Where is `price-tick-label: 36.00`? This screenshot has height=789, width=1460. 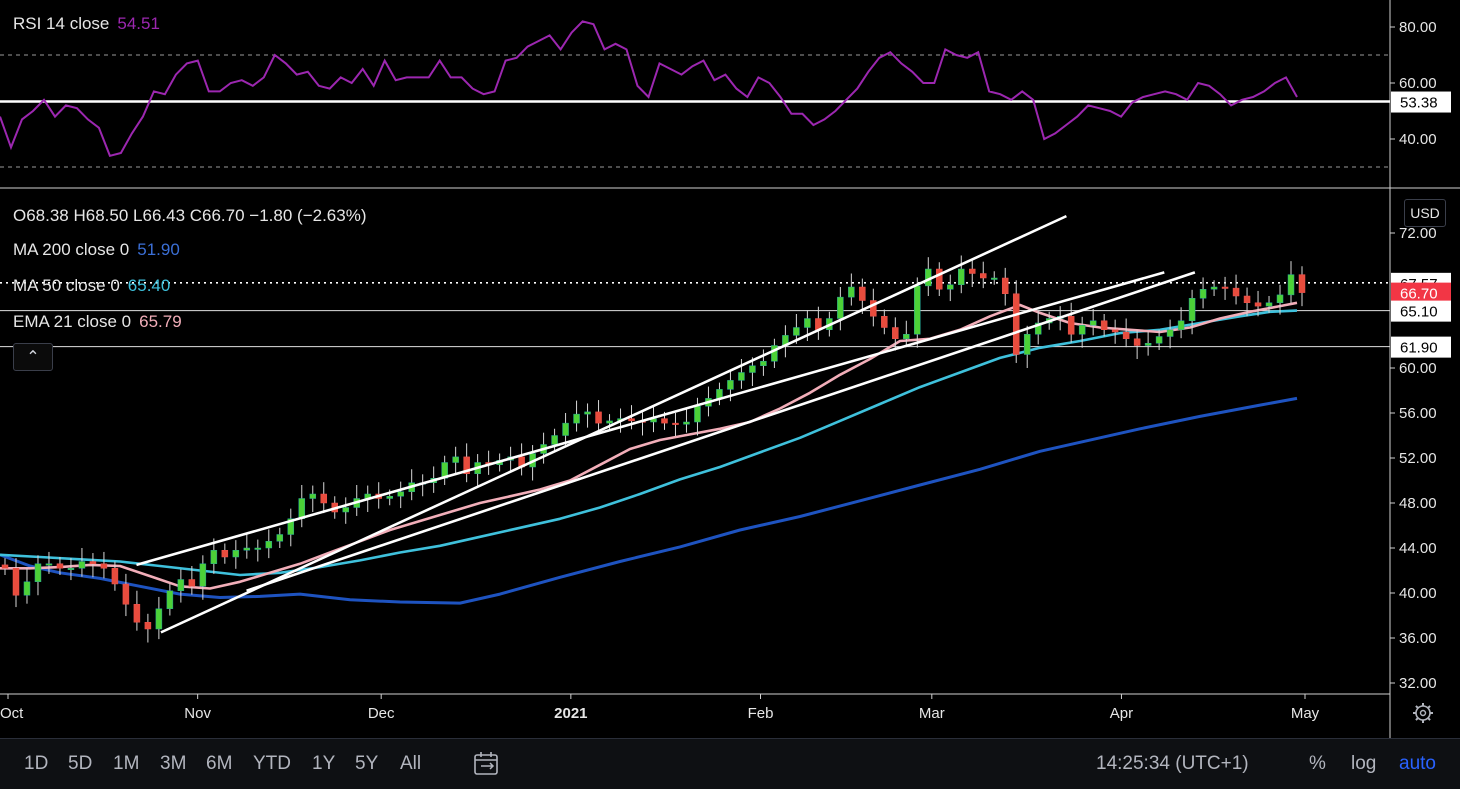
price-tick-label: 36.00 is located at coordinates (1418, 638).